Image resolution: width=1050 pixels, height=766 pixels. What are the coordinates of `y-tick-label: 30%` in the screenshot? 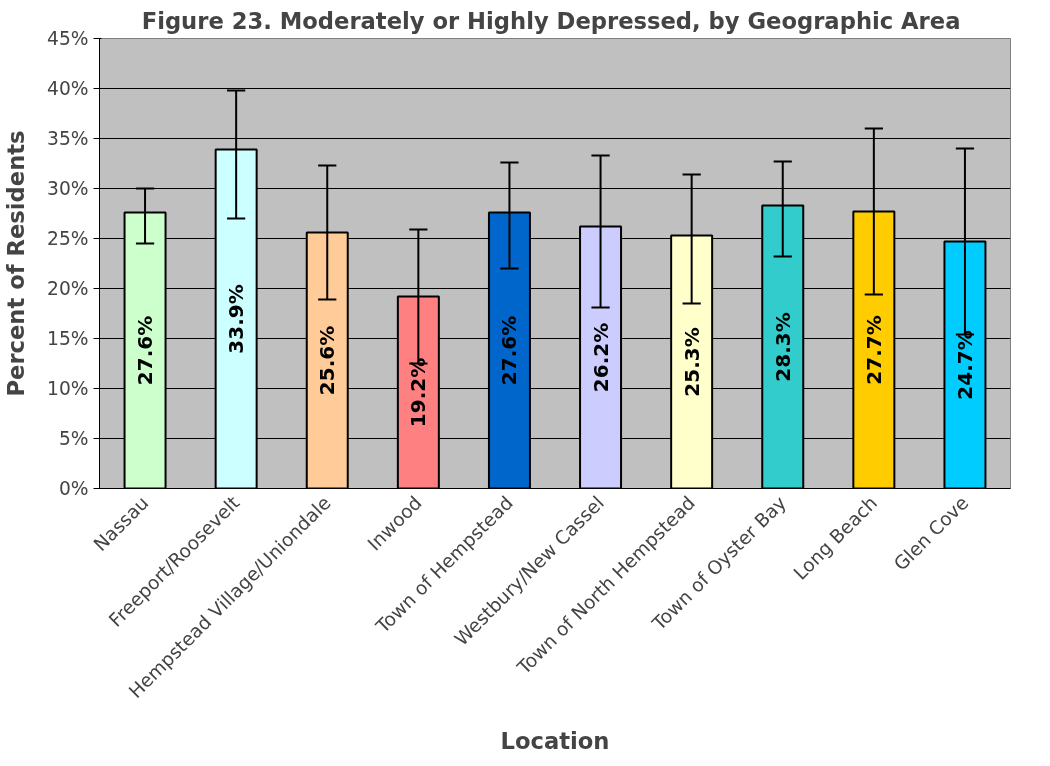 It's located at (68, 188).